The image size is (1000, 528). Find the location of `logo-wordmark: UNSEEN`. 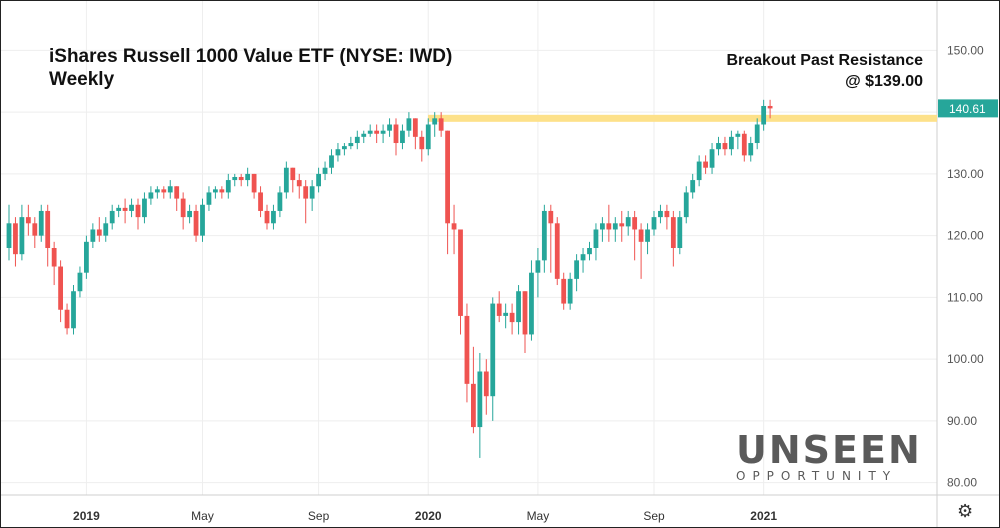

logo-wordmark: UNSEEN is located at coordinates (829, 450).